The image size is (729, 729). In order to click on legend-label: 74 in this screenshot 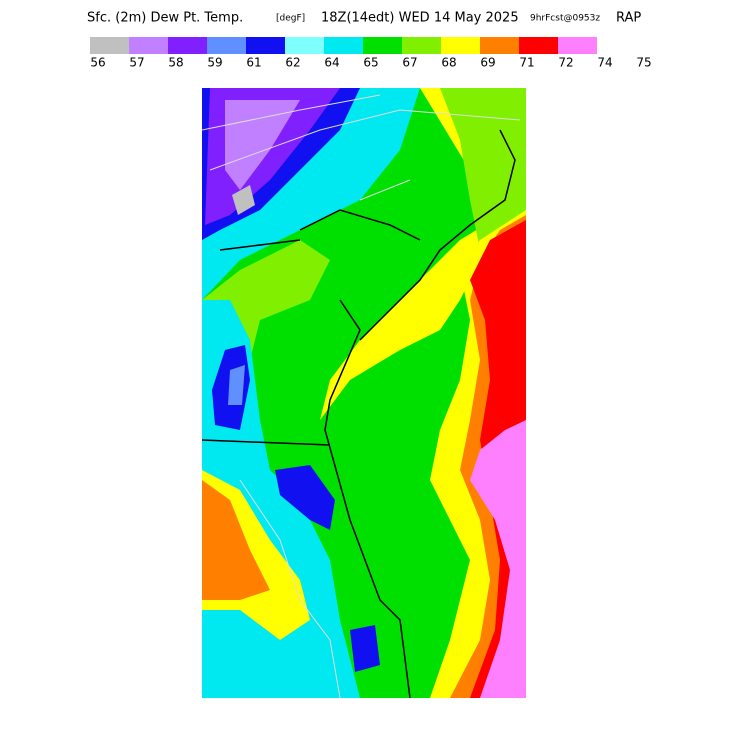, I will do `click(604, 63)`.